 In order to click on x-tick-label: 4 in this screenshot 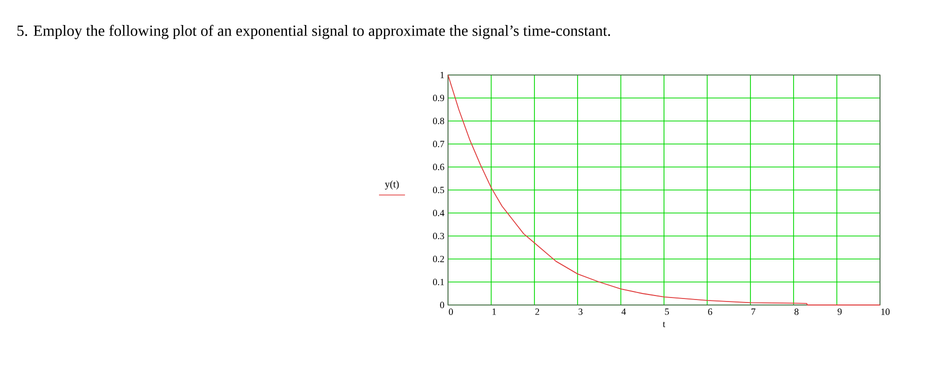, I will do `click(624, 311)`.